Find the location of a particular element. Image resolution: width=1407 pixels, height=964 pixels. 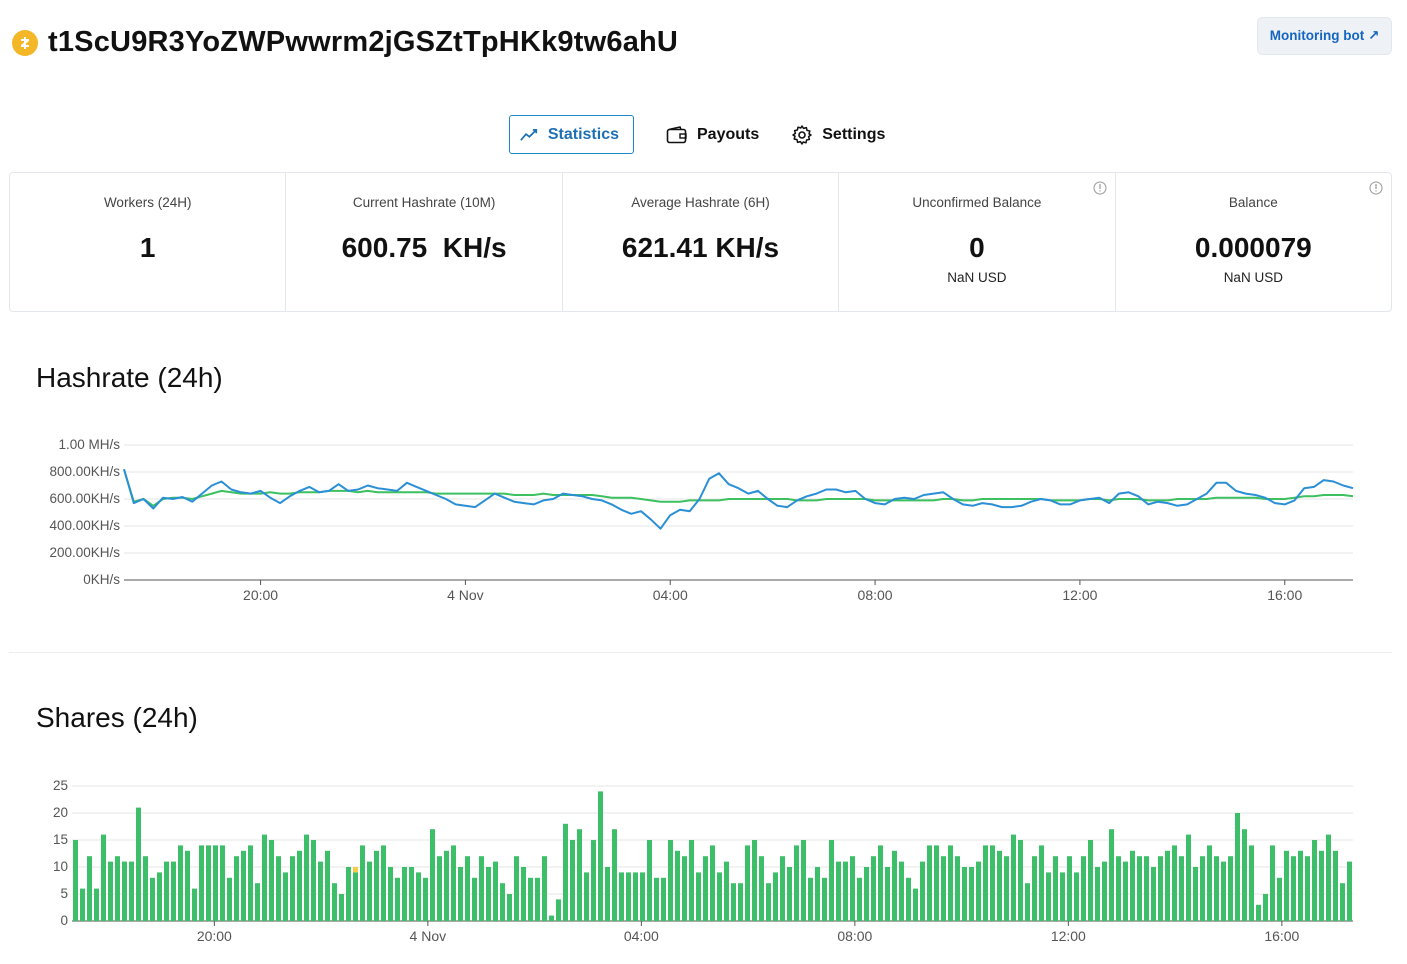

tab-settings: Settings is located at coordinates (838, 134).